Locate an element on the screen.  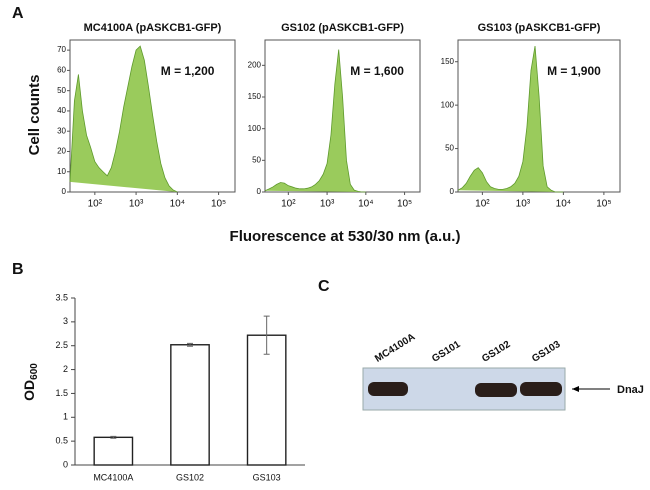
lane-label: GS101 is located at coordinates (446, 352).